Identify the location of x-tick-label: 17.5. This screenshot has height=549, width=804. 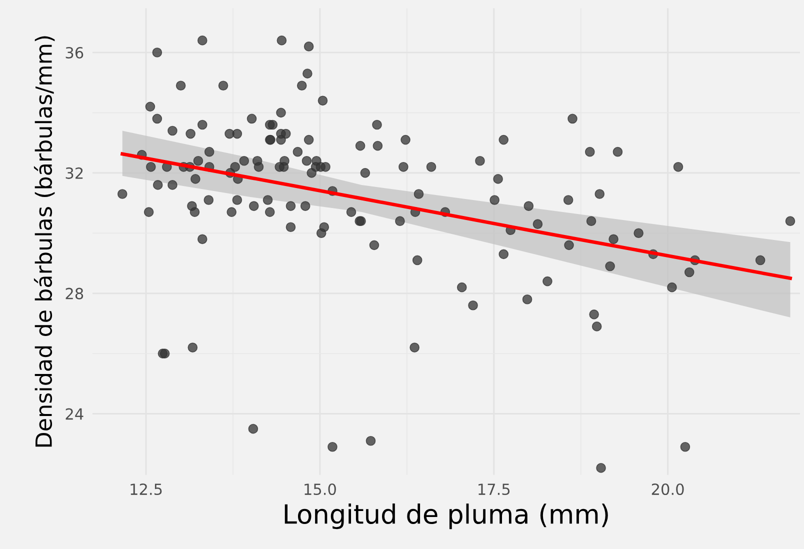
(494, 490).